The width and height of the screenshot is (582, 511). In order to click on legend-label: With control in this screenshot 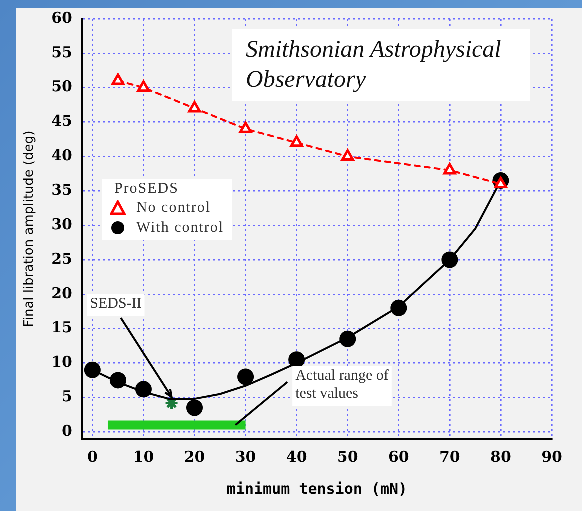, I will do `click(180, 228)`.